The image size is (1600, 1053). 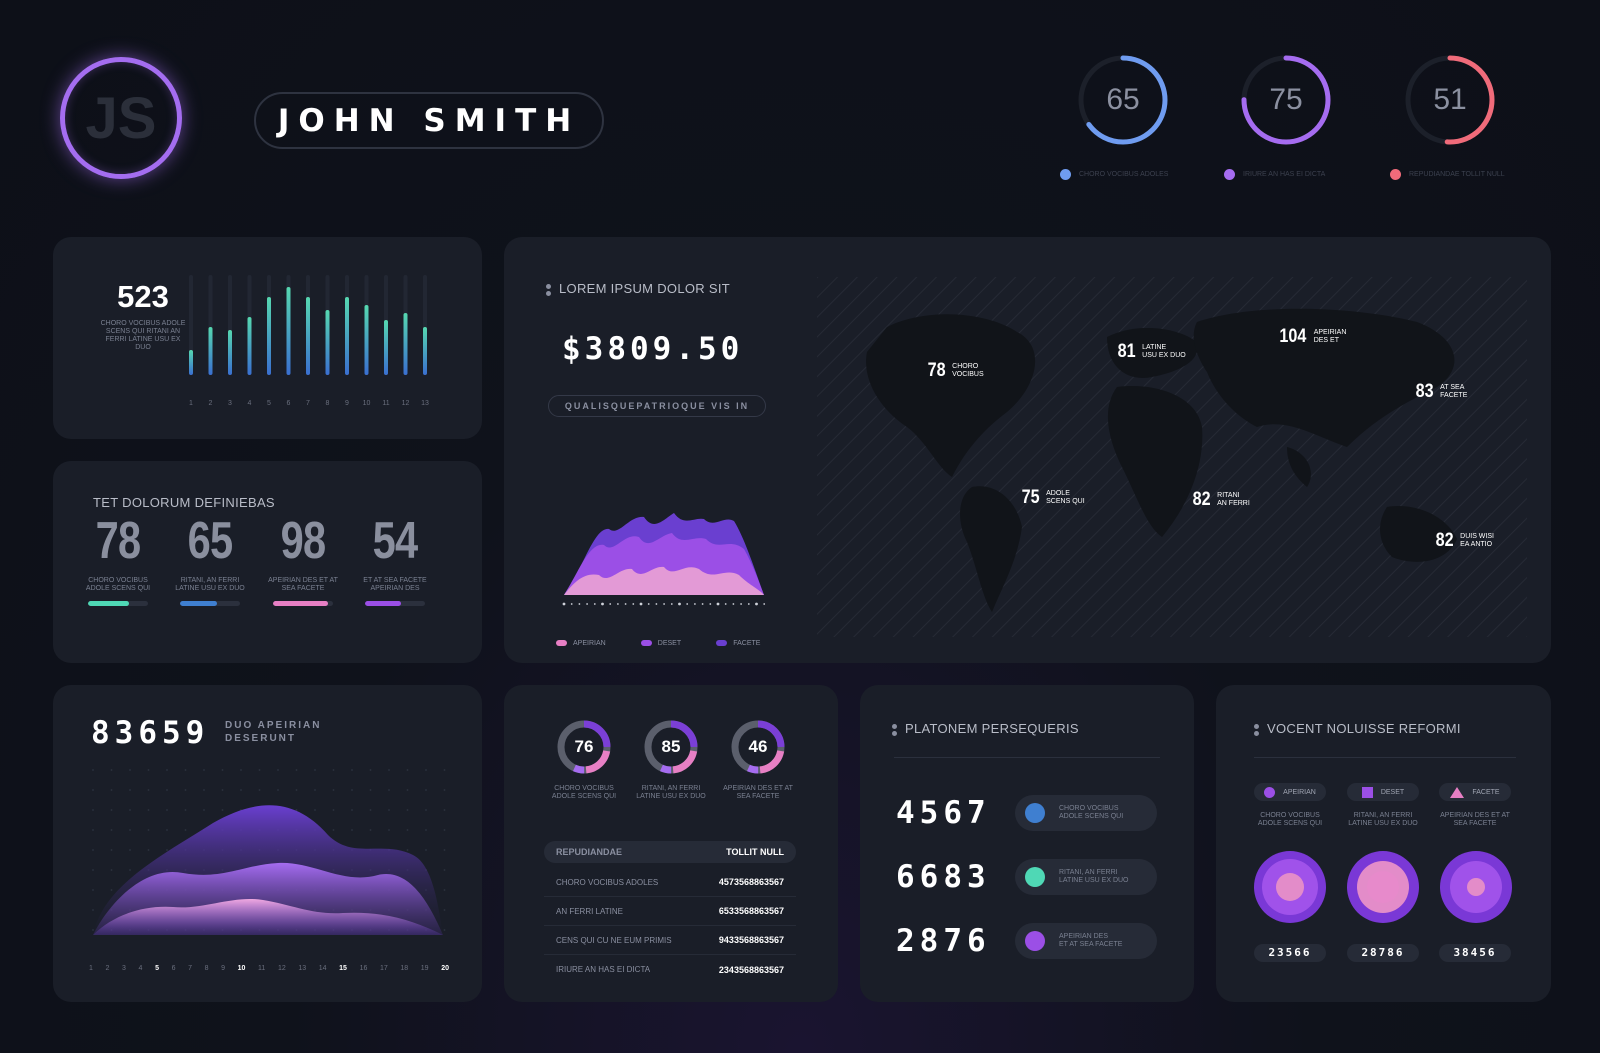 I want to click on stat-value: 54, so click(x=395, y=541).